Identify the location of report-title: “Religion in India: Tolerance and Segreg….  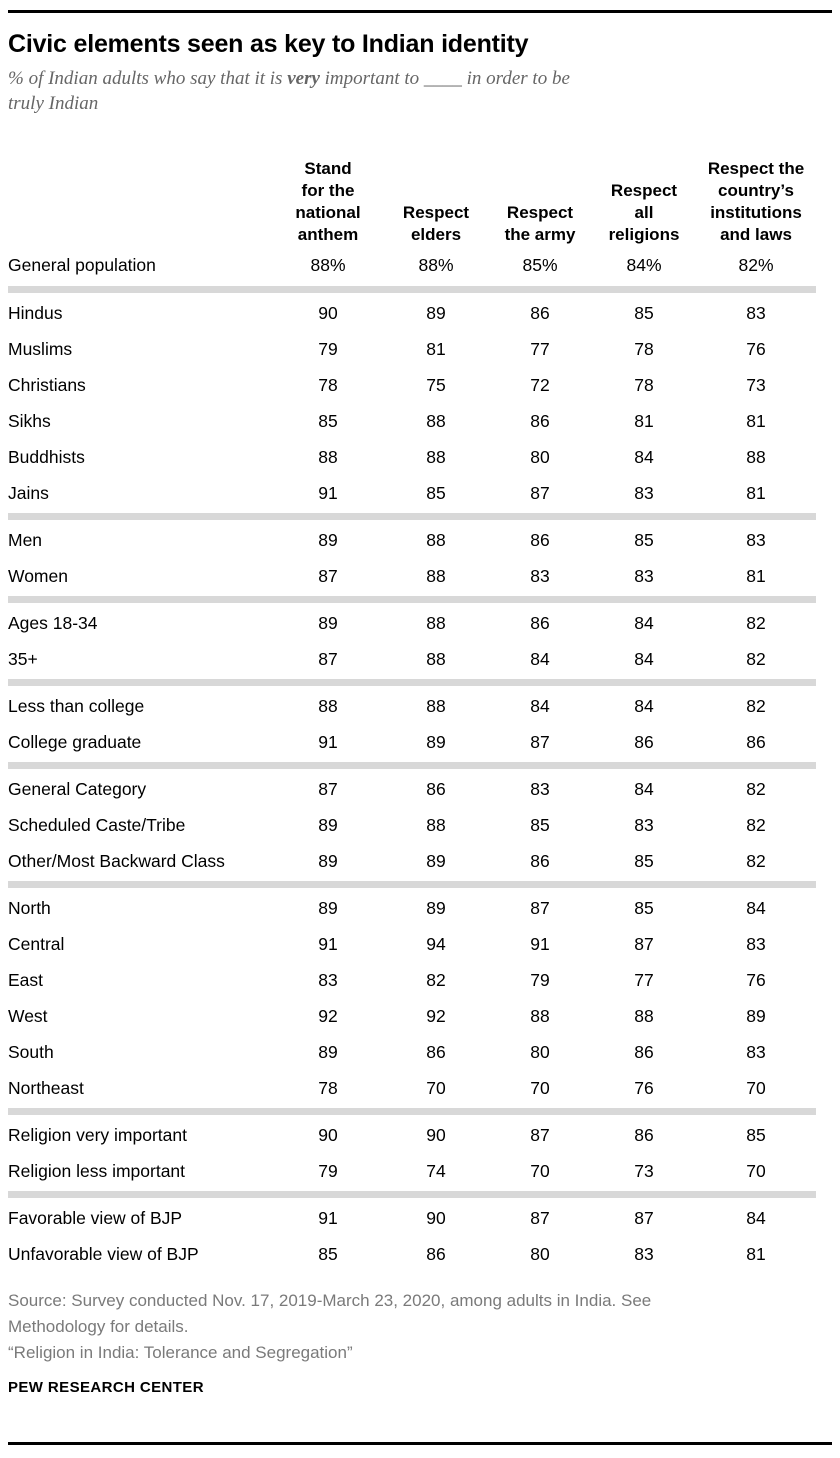
(180, 1352).